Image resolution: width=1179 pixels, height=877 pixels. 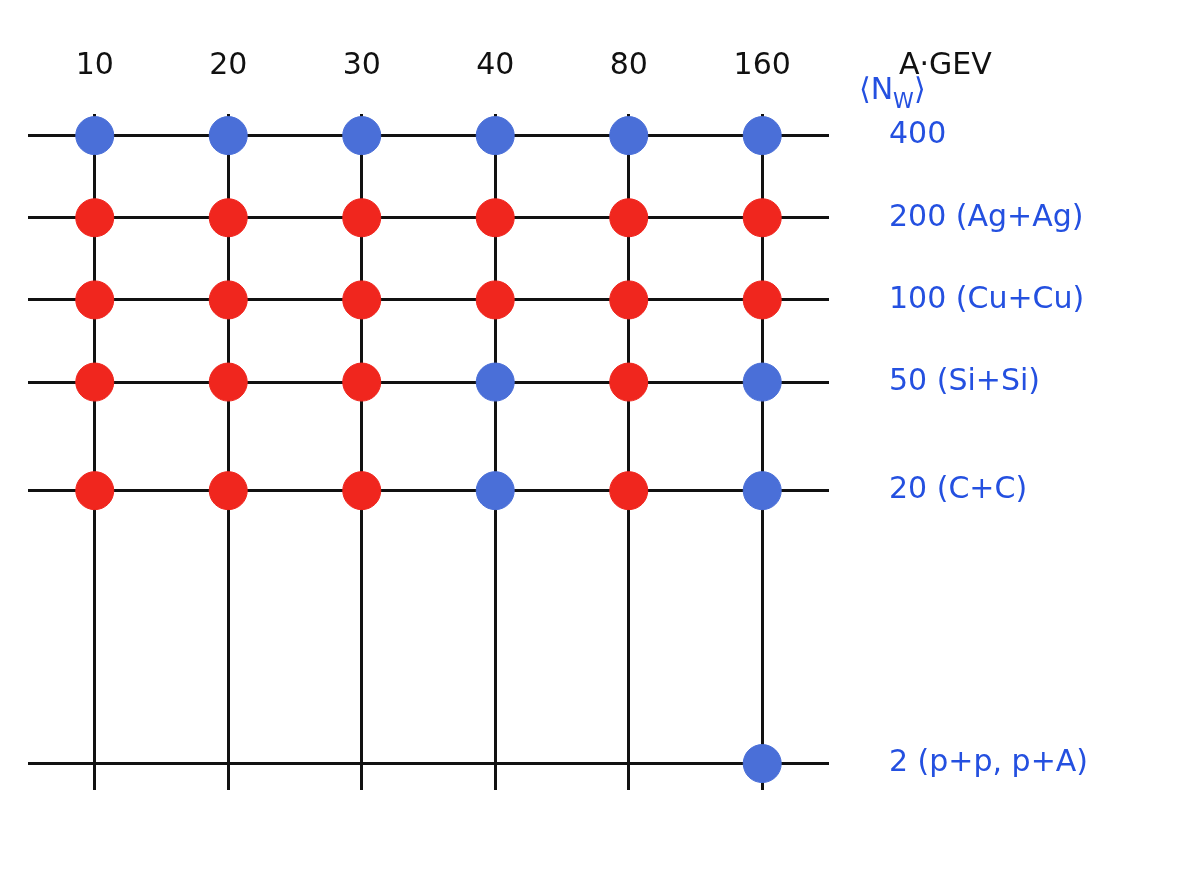 What do you see at coordinates (628, 63) in the screenshot?
I see `x-tick-label: 80` at bounding box center [628, 63].